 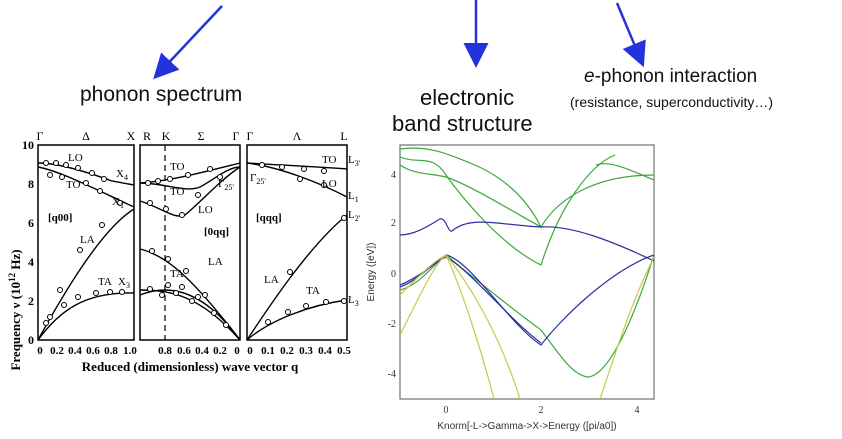 What do you see at coordinates (131, 136) in the screenshot?
I see `symmetry-label: X` at bounding box center [131, 136].